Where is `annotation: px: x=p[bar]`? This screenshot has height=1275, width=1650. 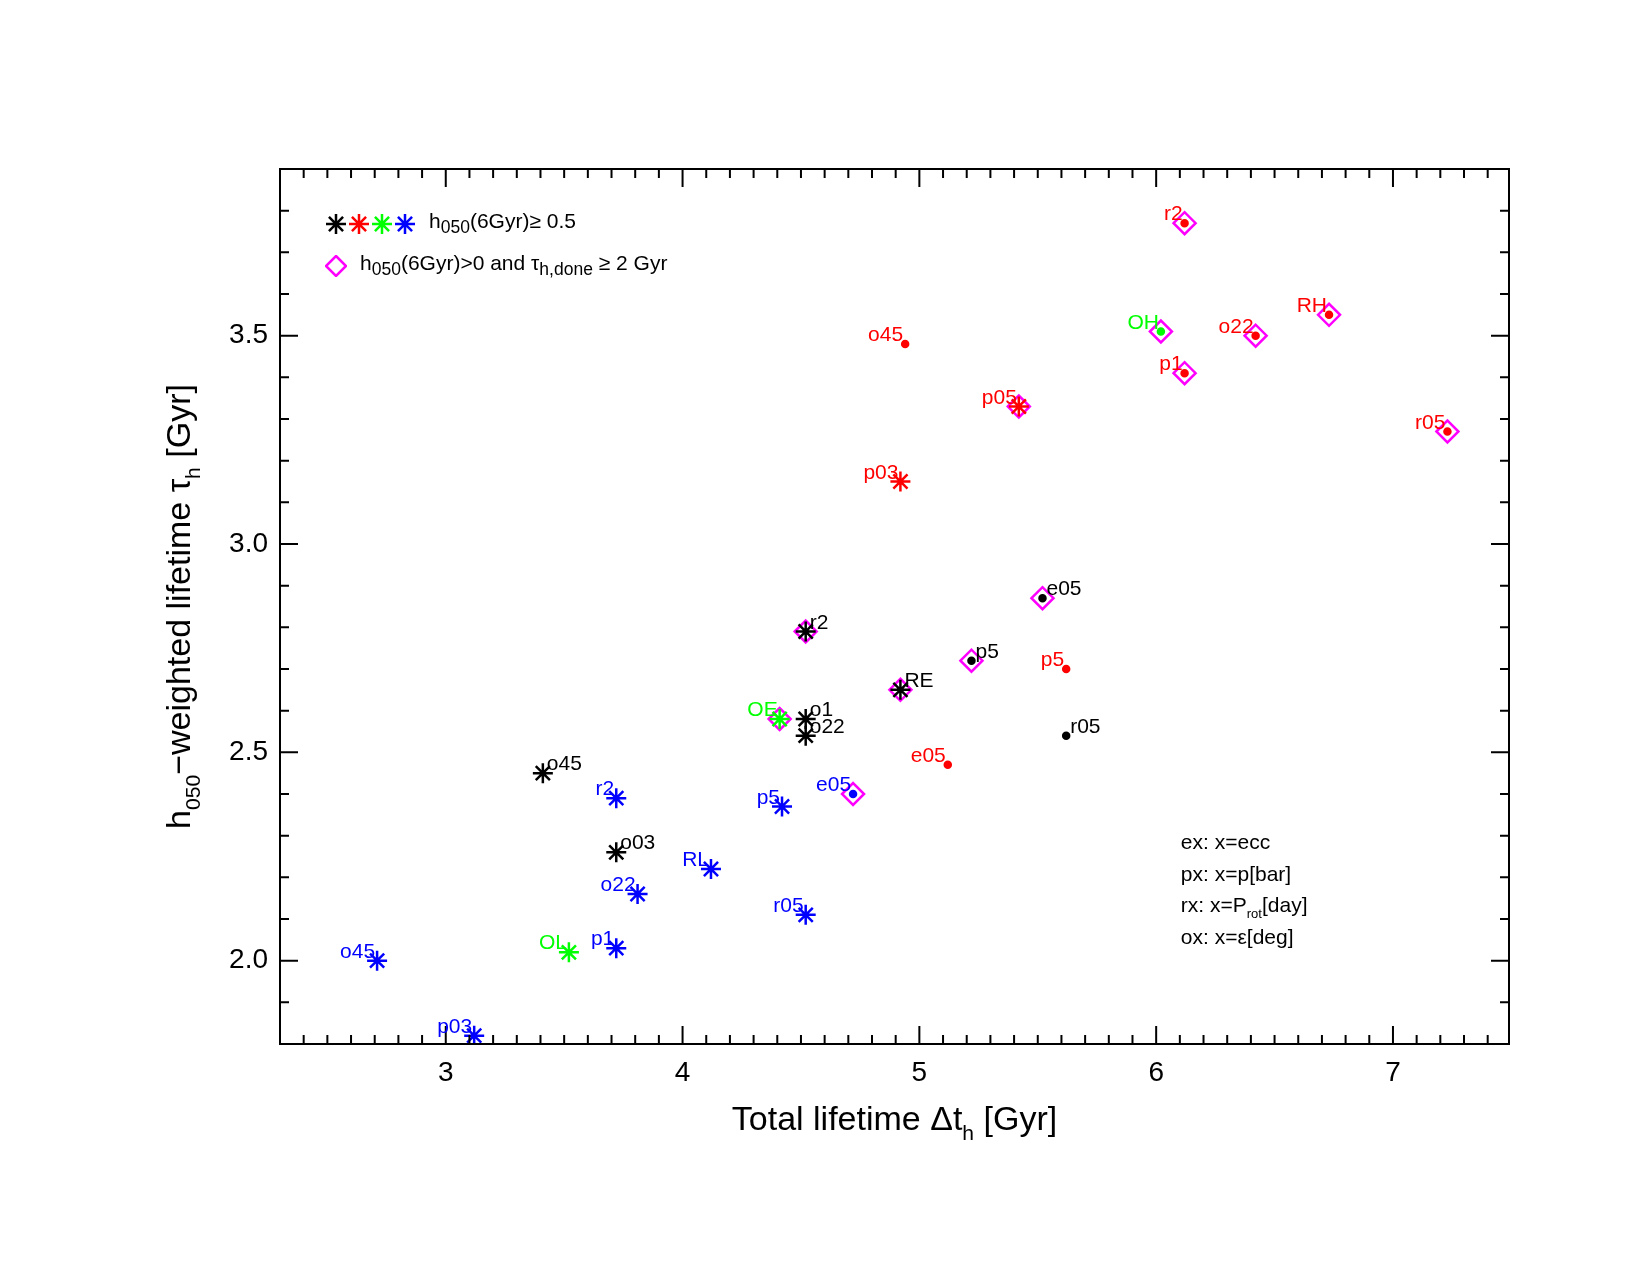
annotation: px: x=p[bar] is located at coordinates (1236, 873).